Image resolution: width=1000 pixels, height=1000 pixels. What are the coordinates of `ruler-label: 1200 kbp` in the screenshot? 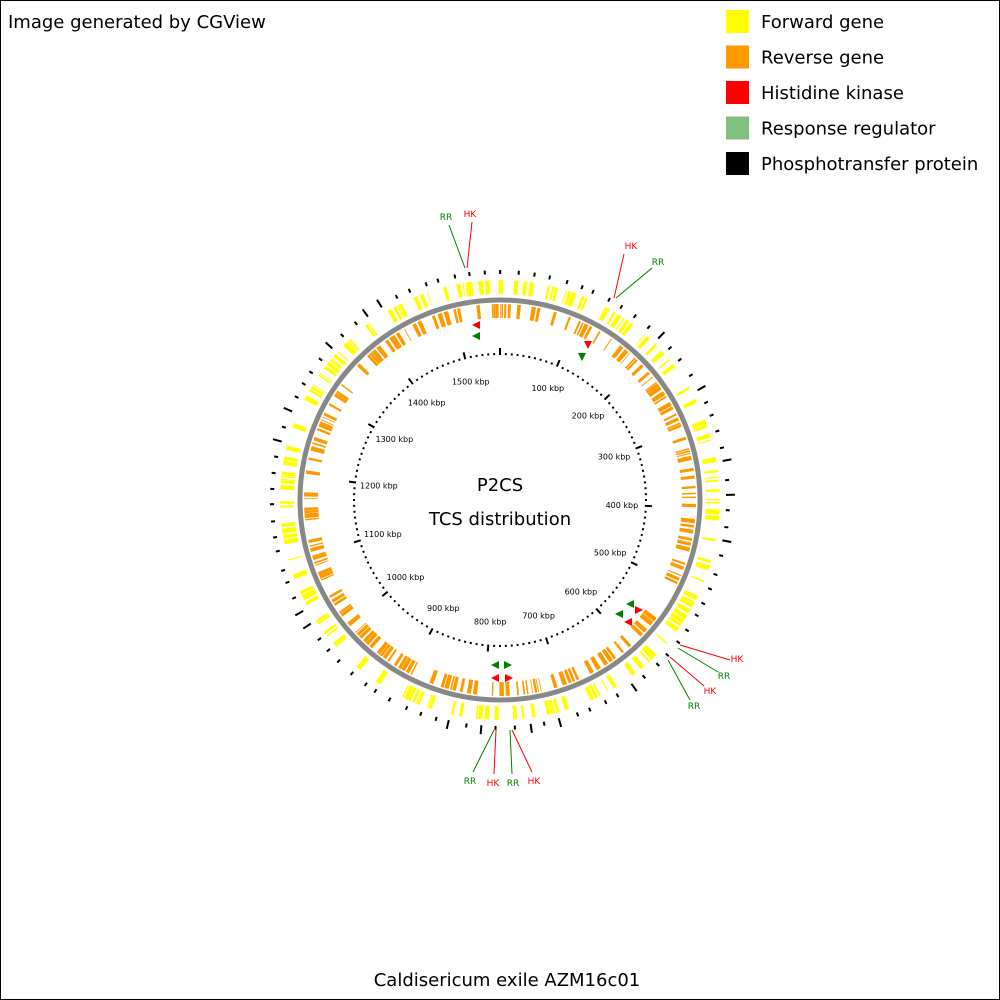 It's located at (379, 485).